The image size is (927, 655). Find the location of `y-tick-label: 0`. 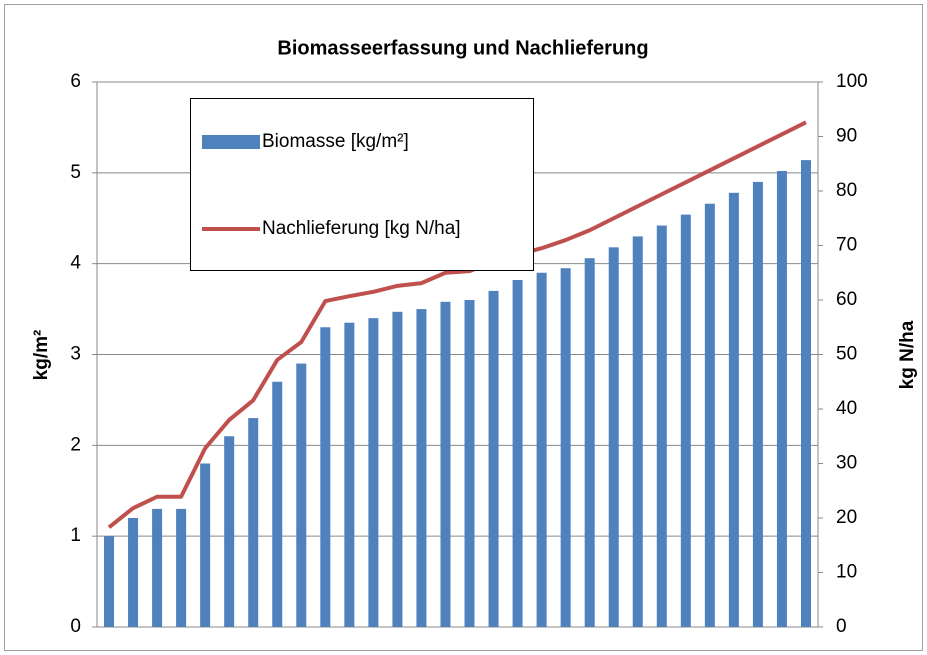

y-tick-label: 0 is located at coordinates (75, 626).